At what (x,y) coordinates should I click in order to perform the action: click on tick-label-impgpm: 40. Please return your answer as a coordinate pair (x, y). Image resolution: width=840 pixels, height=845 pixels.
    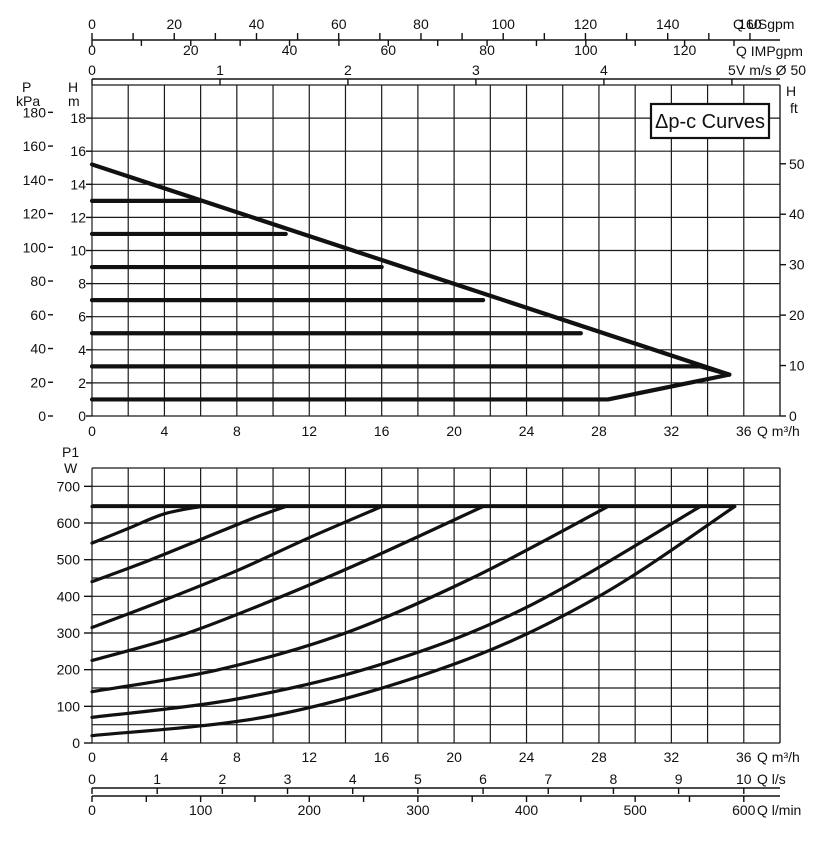
    Looking at the image, I should click on (290, 50).